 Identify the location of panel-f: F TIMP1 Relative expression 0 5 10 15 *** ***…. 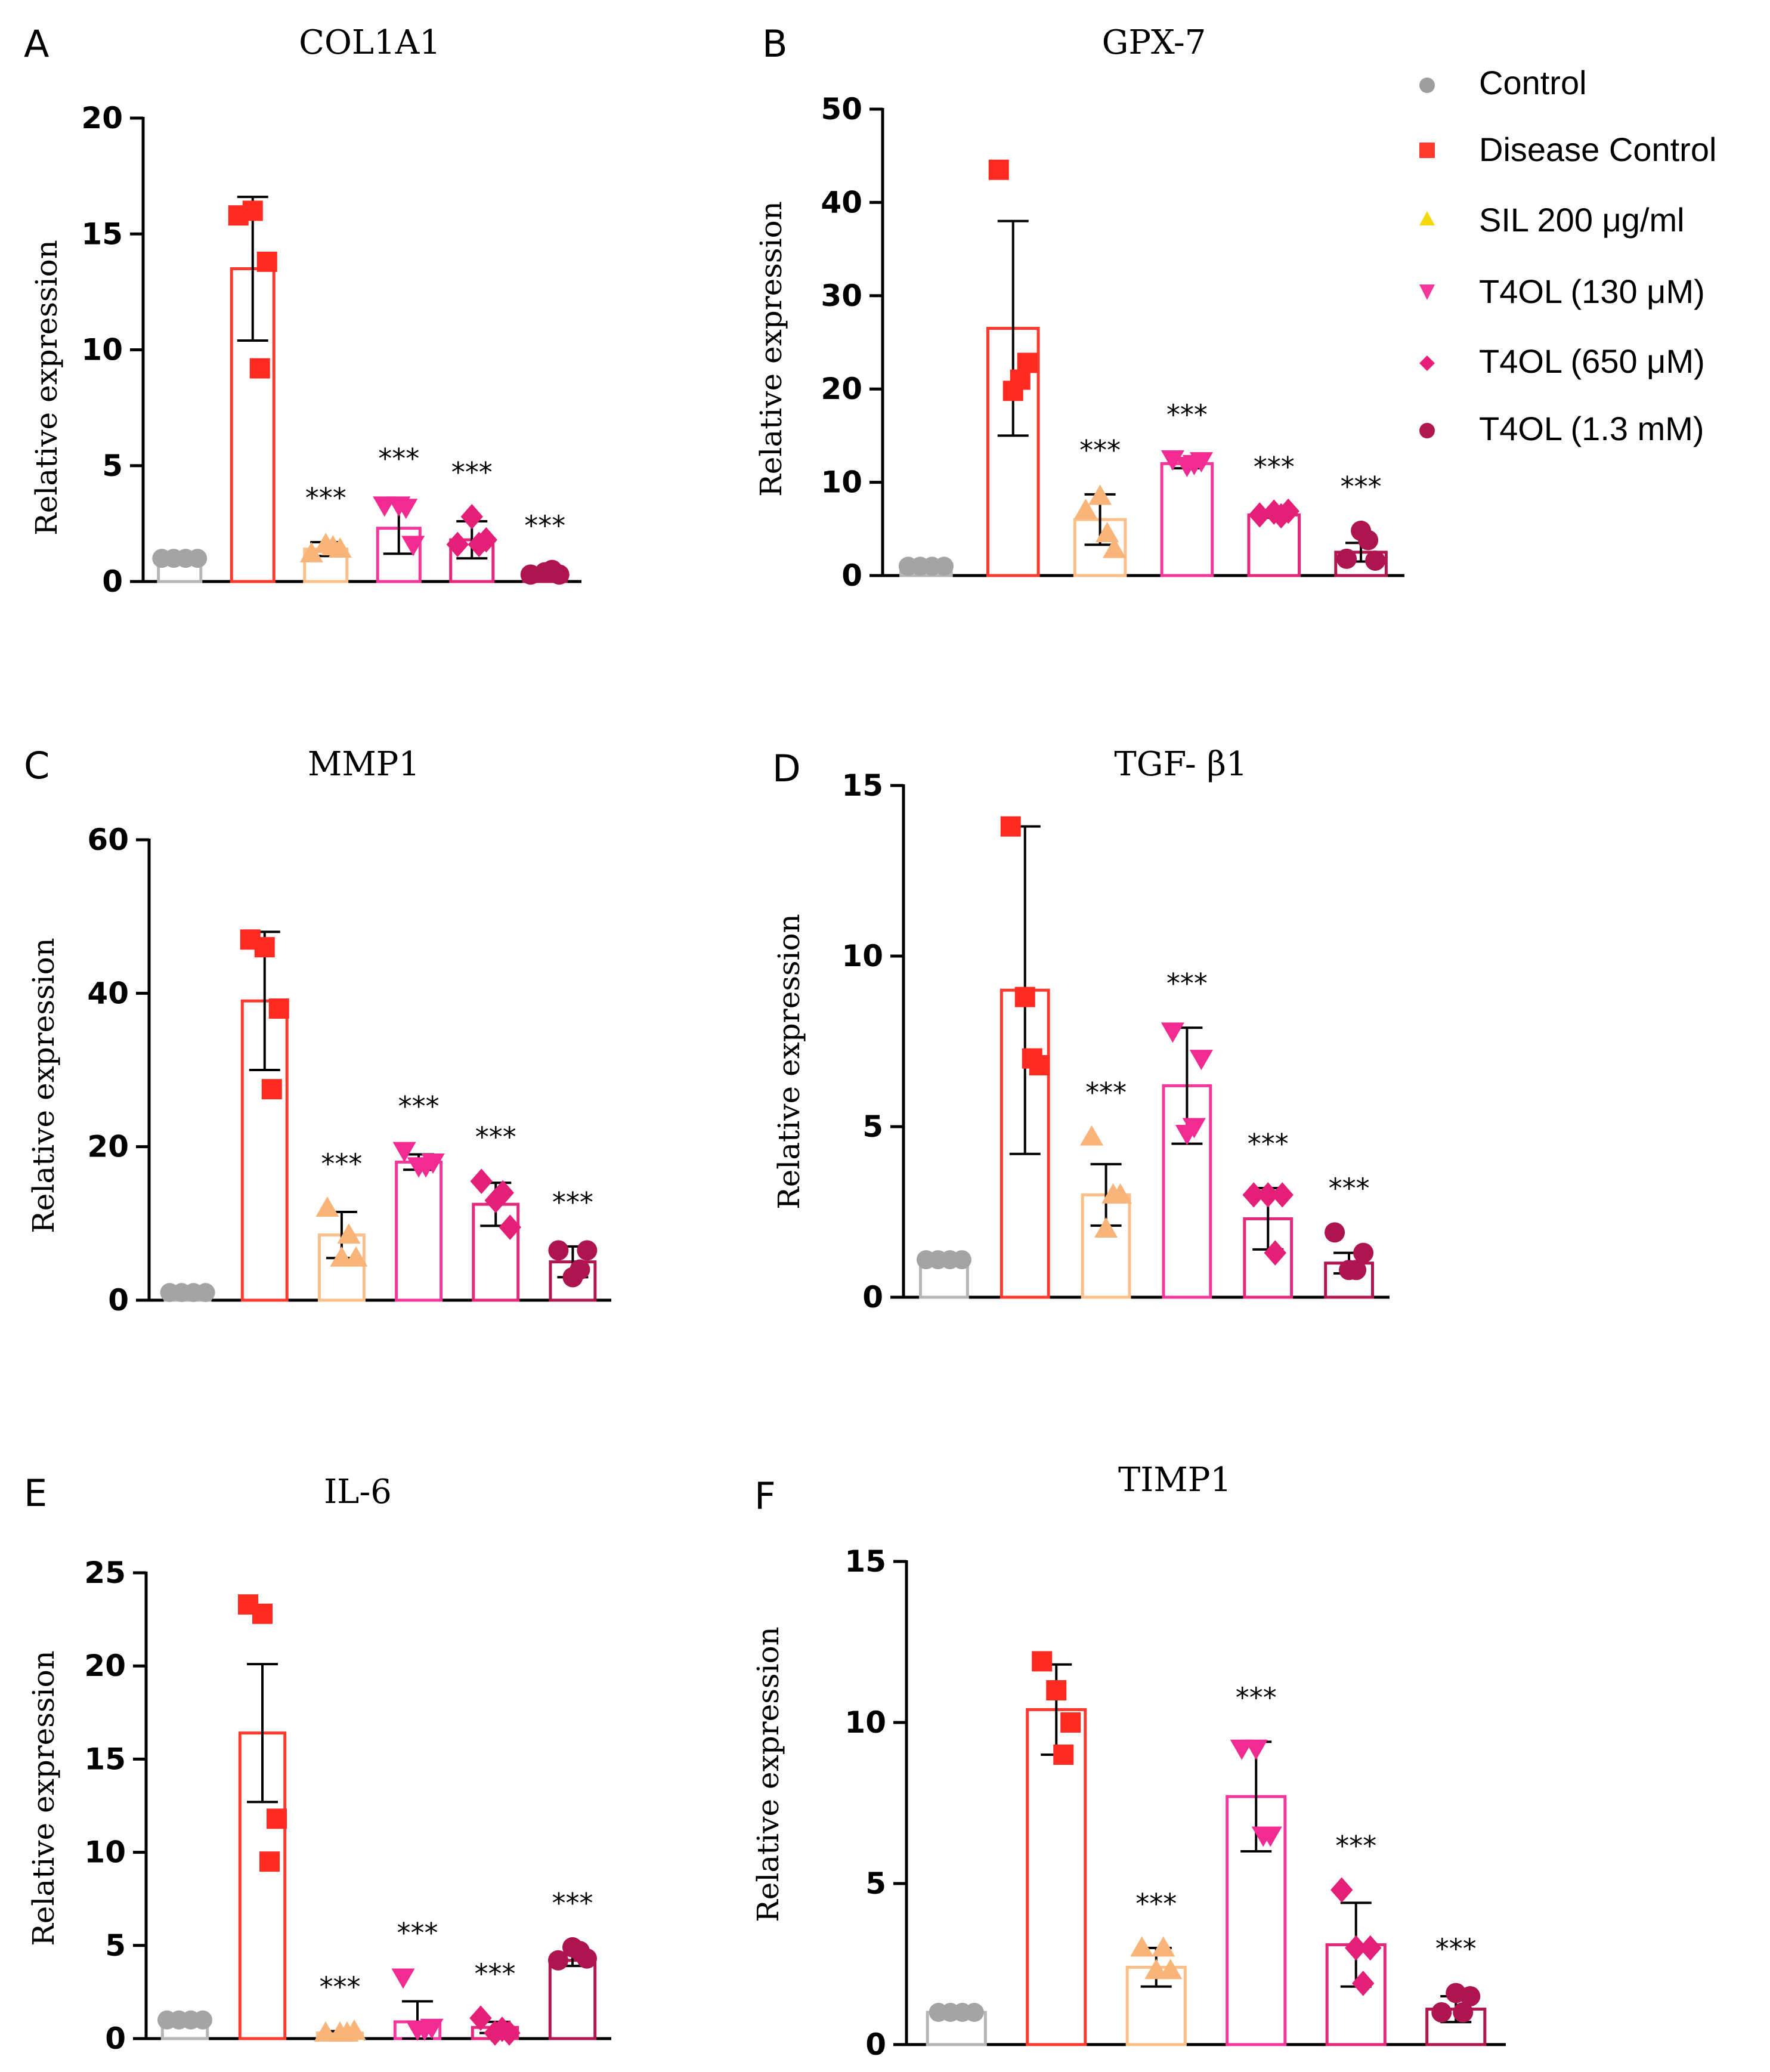
(1128, 1762).